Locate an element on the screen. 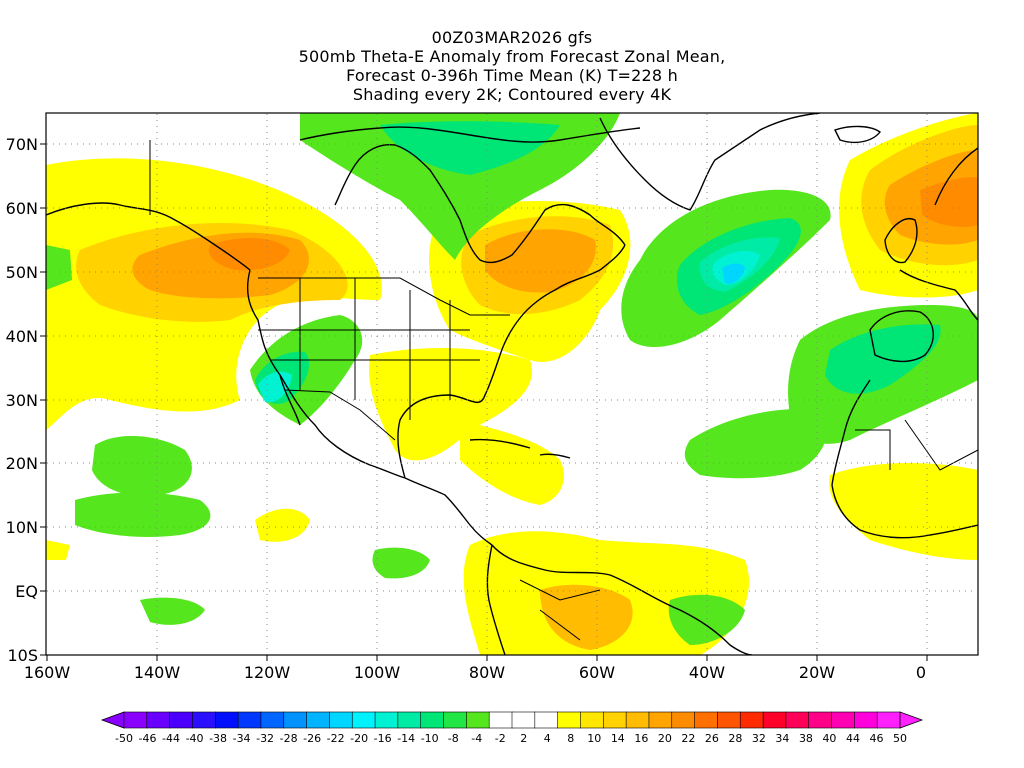 The width and height of the screenshot is (1024, 768). colorbar-label: -28 is located at coordinates (289, 738).